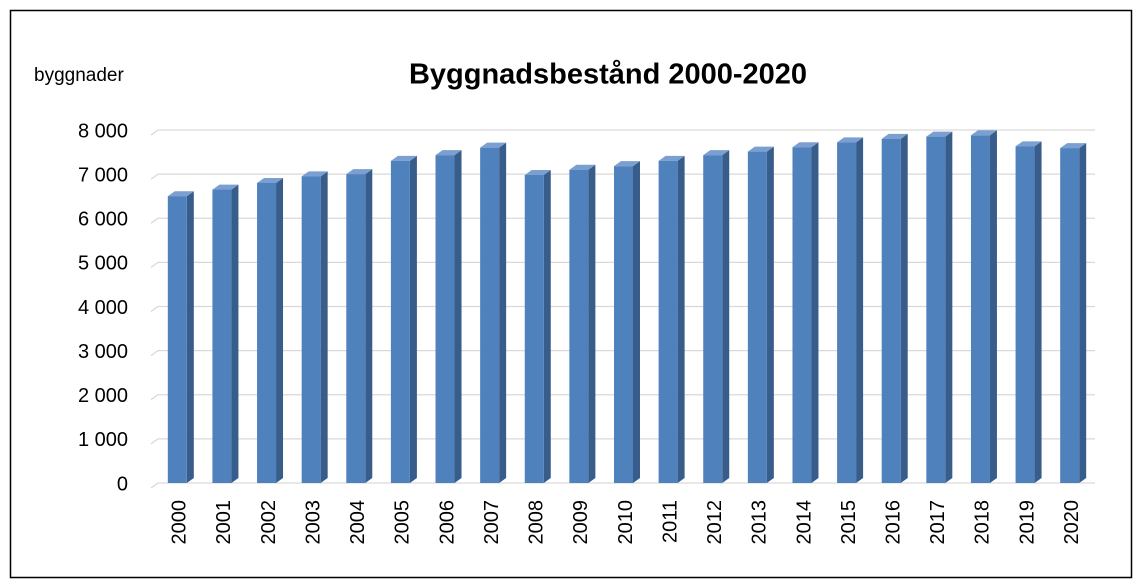 The image size is (1142, 585). Describe the element at coordinates (626, 522) in the screenshot. I see `x-tick-label: 2010` at that location.